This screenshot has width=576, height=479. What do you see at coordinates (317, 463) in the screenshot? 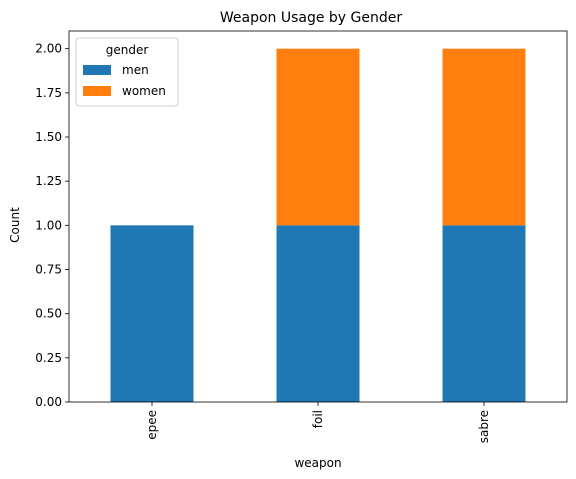
I see `x-axis-label: weapon` at bounding box center [317, 463].